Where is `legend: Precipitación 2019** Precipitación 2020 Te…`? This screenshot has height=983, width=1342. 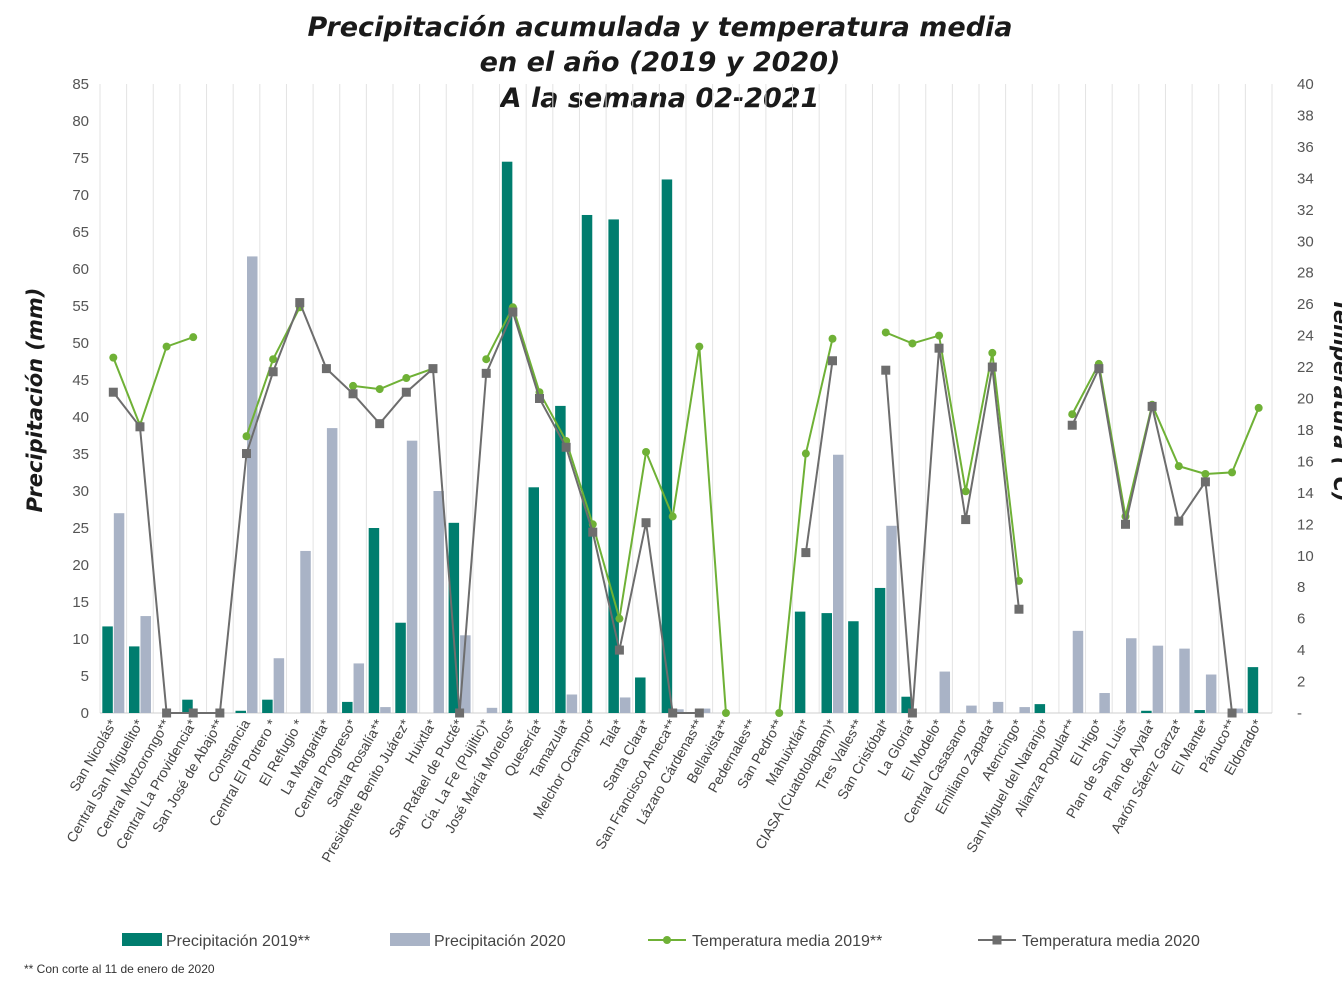 legend: Precipitación 2019** Precipitación 2020 Te… is located at coordinates (661, 941).